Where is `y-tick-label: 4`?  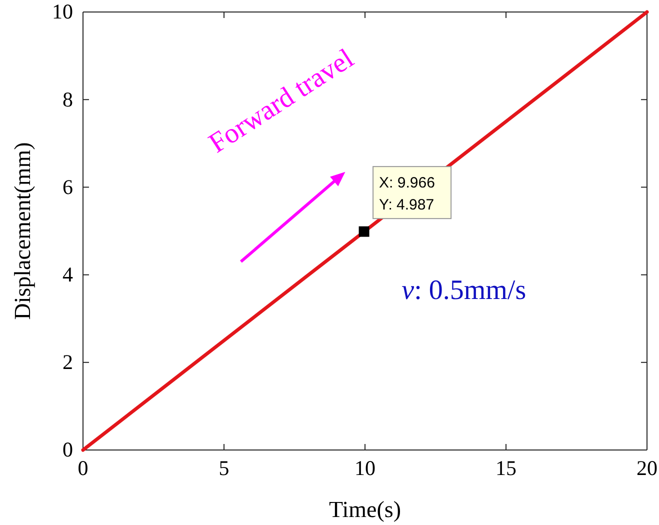 y-tick-label: 4 is located at coordinates (68, 274).